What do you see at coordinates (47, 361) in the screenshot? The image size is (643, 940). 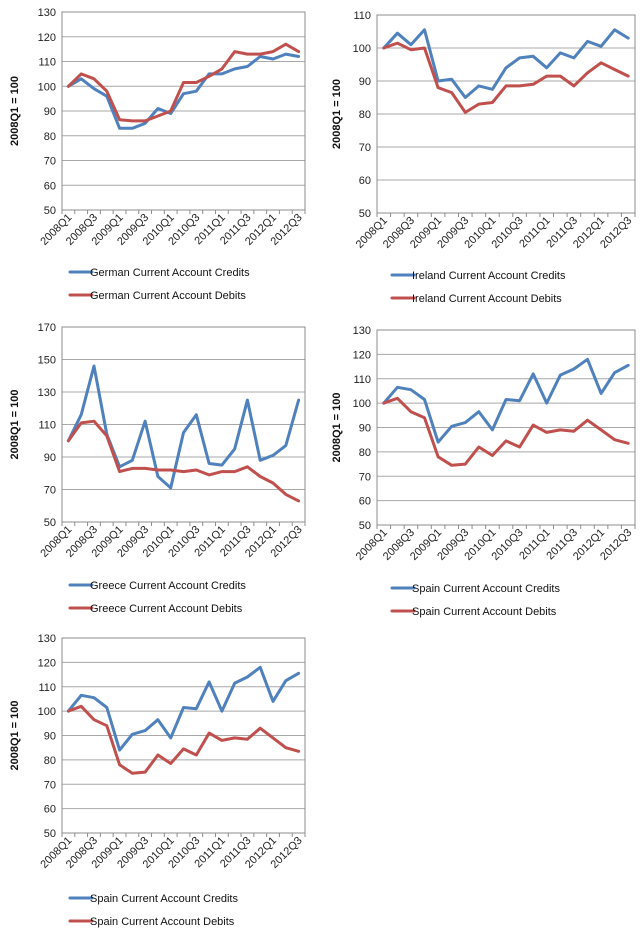 I see `y-tick-label: 150` at bounding box center [47, 361].